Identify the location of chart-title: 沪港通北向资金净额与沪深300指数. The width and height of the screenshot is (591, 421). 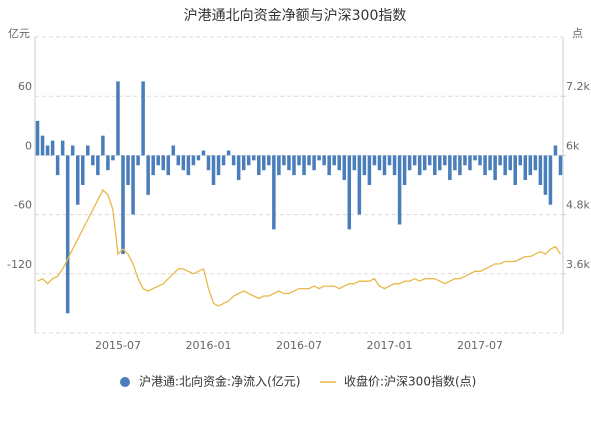
(295, 16).